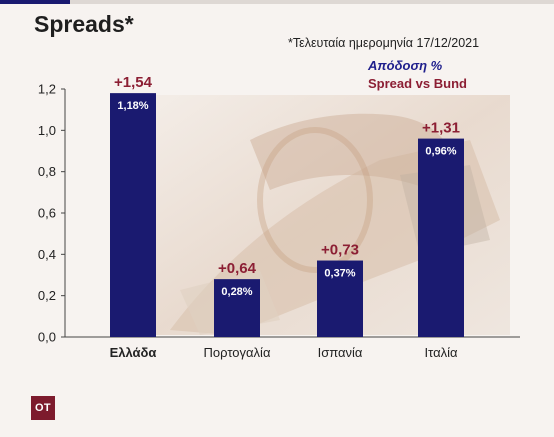  Describe the element at coordinates (133, 352) in the screenshot. I see `x-category-label: Ελλάδα` at that location.